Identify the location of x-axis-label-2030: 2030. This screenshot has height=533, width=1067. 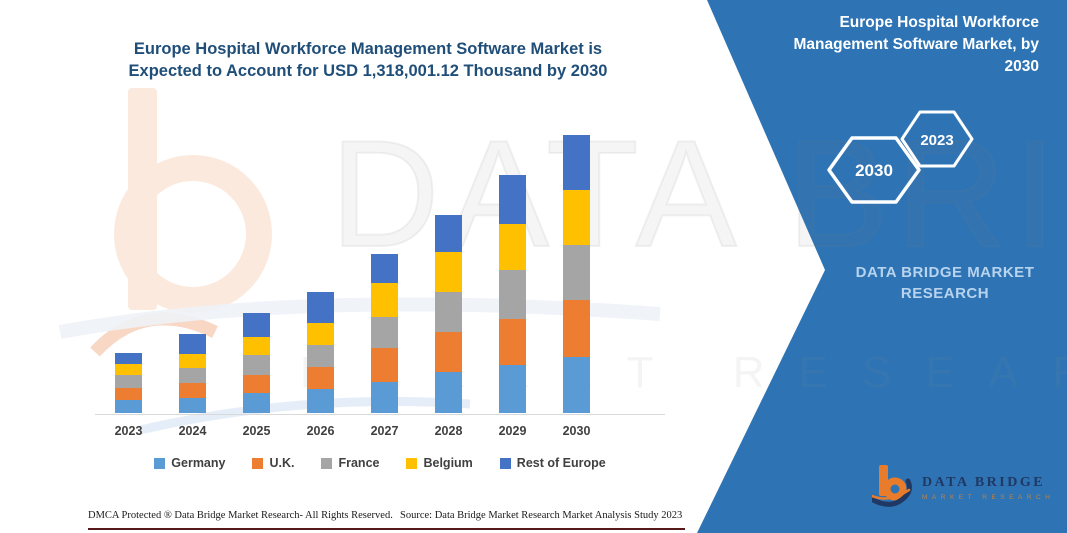
(576, 431).